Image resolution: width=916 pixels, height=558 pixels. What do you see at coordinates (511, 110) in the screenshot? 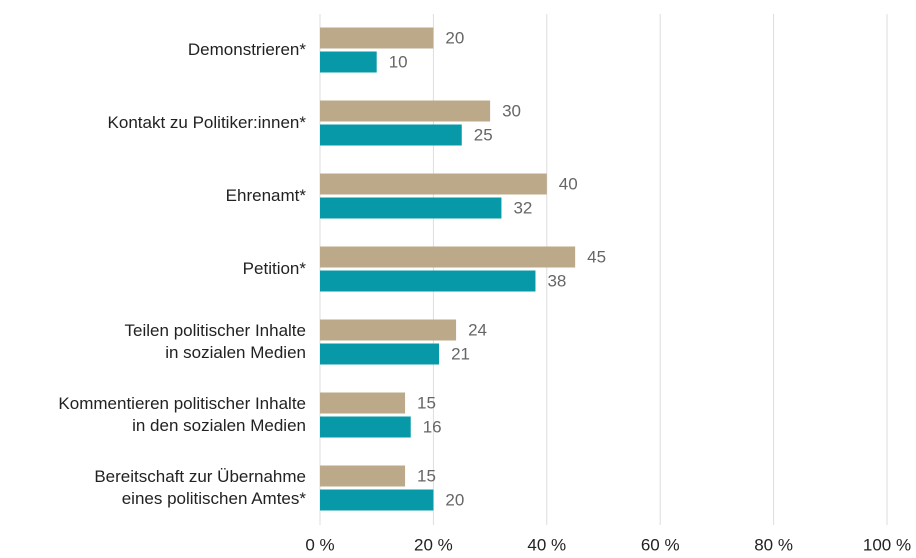
I see `value-label: 30` at bounding box center [511, 110].